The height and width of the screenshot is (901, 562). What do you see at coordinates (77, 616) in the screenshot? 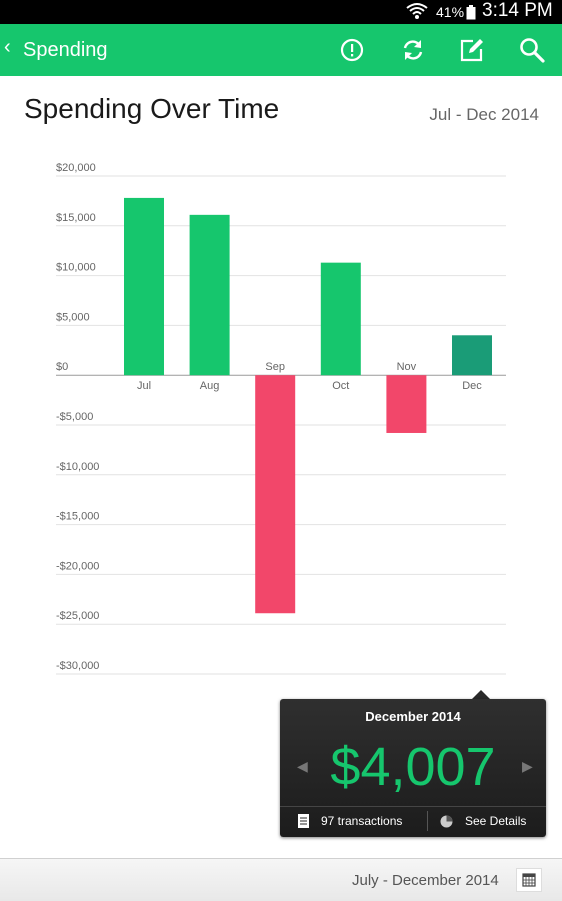
I see `y-tick-label: -$25,000` at bounding box center [77, 616].